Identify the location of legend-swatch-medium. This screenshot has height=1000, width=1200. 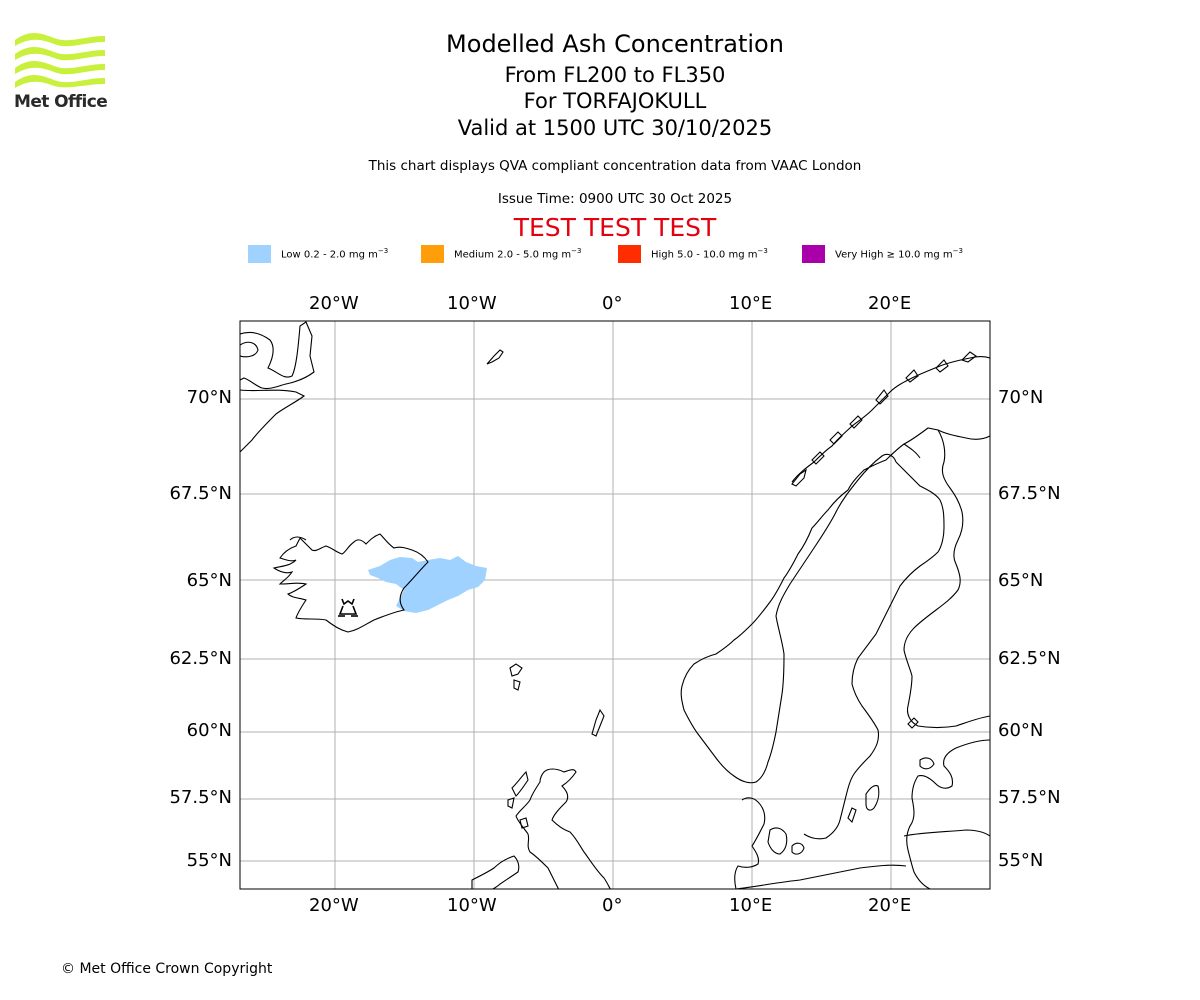
(432, 254).